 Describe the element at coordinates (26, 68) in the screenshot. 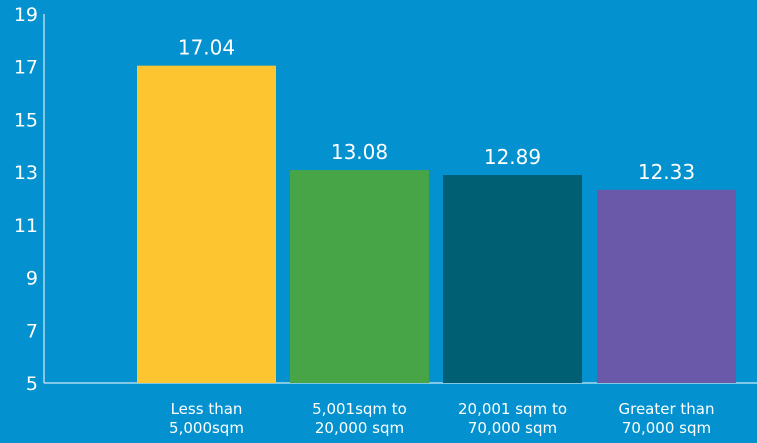

I see `y-tick-label: 17` at that location.